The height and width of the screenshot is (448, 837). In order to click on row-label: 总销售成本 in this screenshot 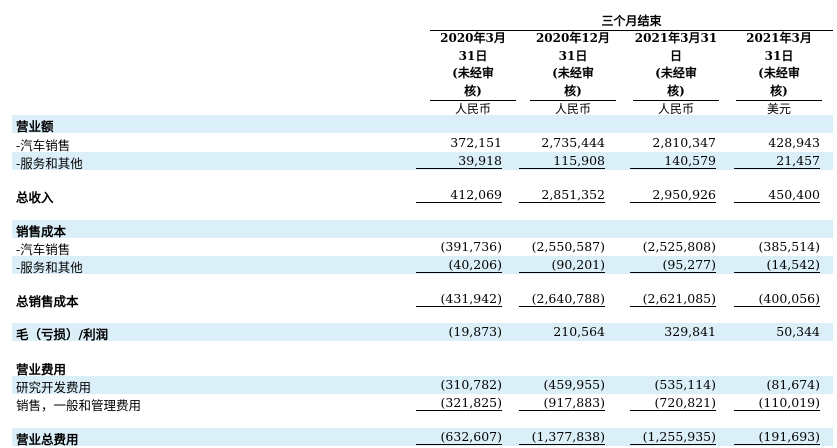, I will do `click(47, 301)`.